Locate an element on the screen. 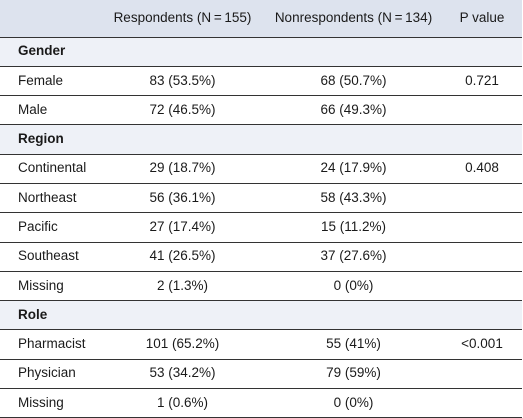 The width and height of the screenshot is (523, 418). table-row: Northeast 56 (36.1%) 58 (43.3%) is located at coordinates (261, 198).